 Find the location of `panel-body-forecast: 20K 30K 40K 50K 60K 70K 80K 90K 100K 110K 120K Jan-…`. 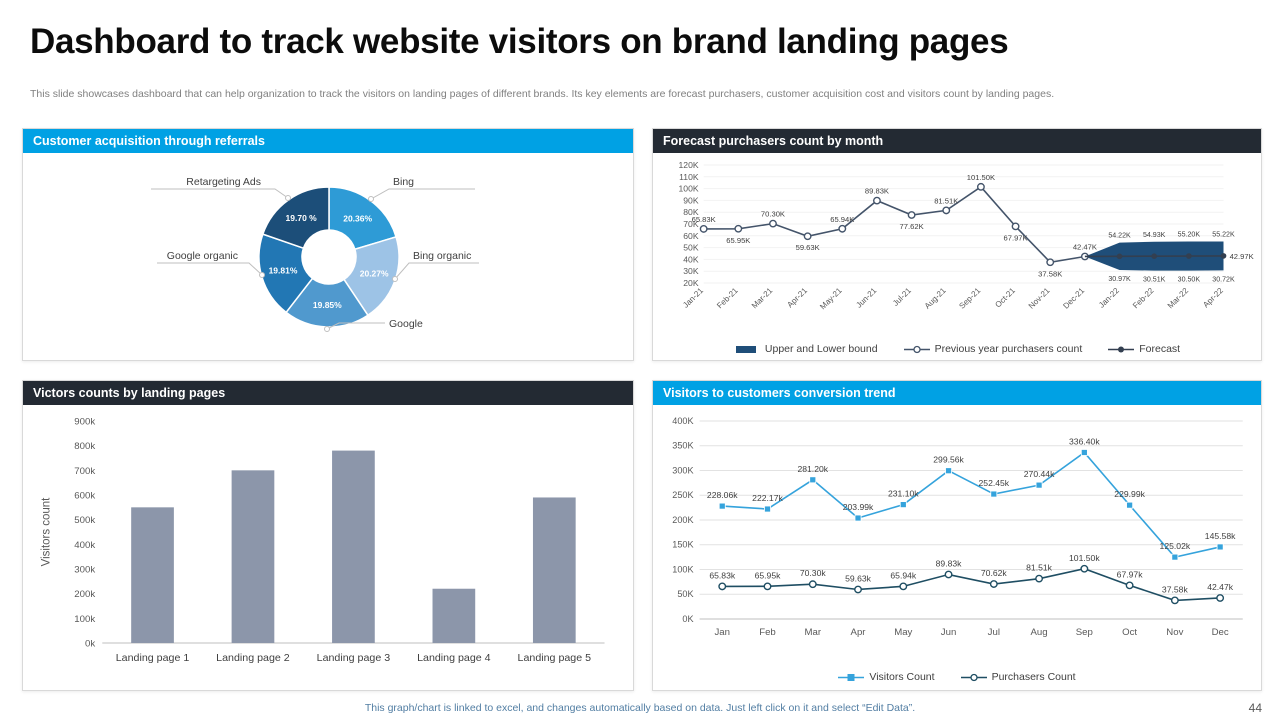

panel-body-forecast: 20K 30K 40K 50K 60K 70K 80K 90K 100K 110K 120K Jan-… is located at coordinates (957, 256).